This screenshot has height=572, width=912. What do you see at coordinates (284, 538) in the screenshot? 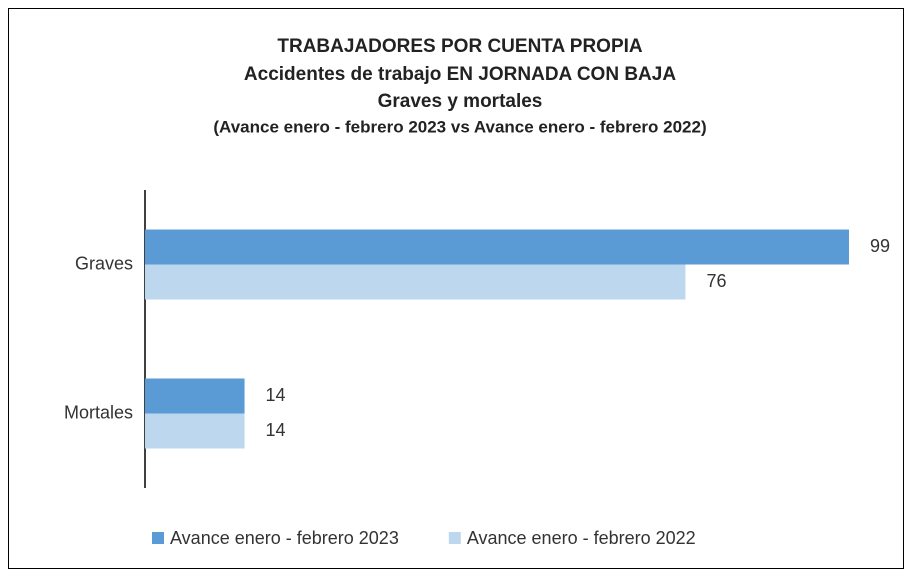
I see `legend-label: Avance enero - febrero 2023` at bounding box center [284, 538].